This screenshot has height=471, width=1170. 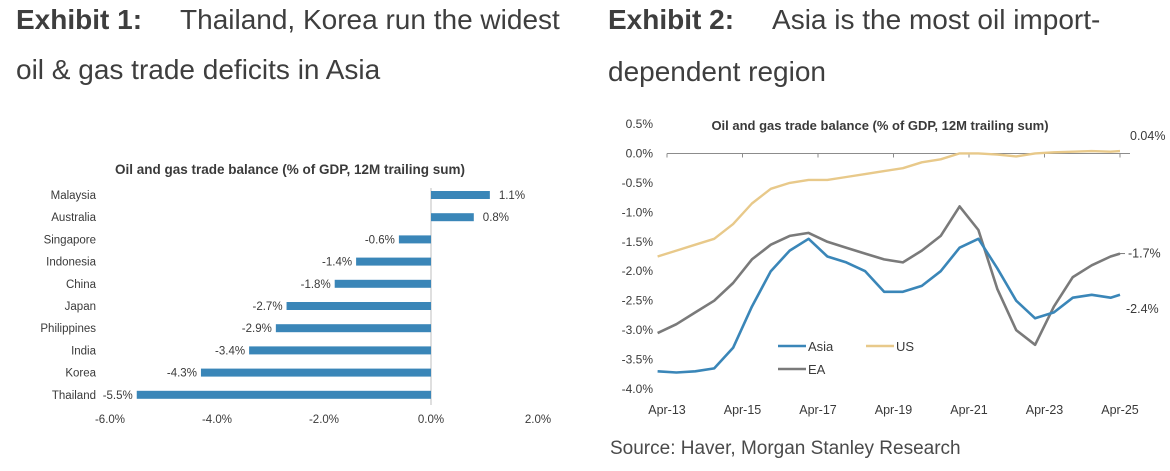 I want to click on bar-category-label: Malaysia, so click(x=74, y=196).